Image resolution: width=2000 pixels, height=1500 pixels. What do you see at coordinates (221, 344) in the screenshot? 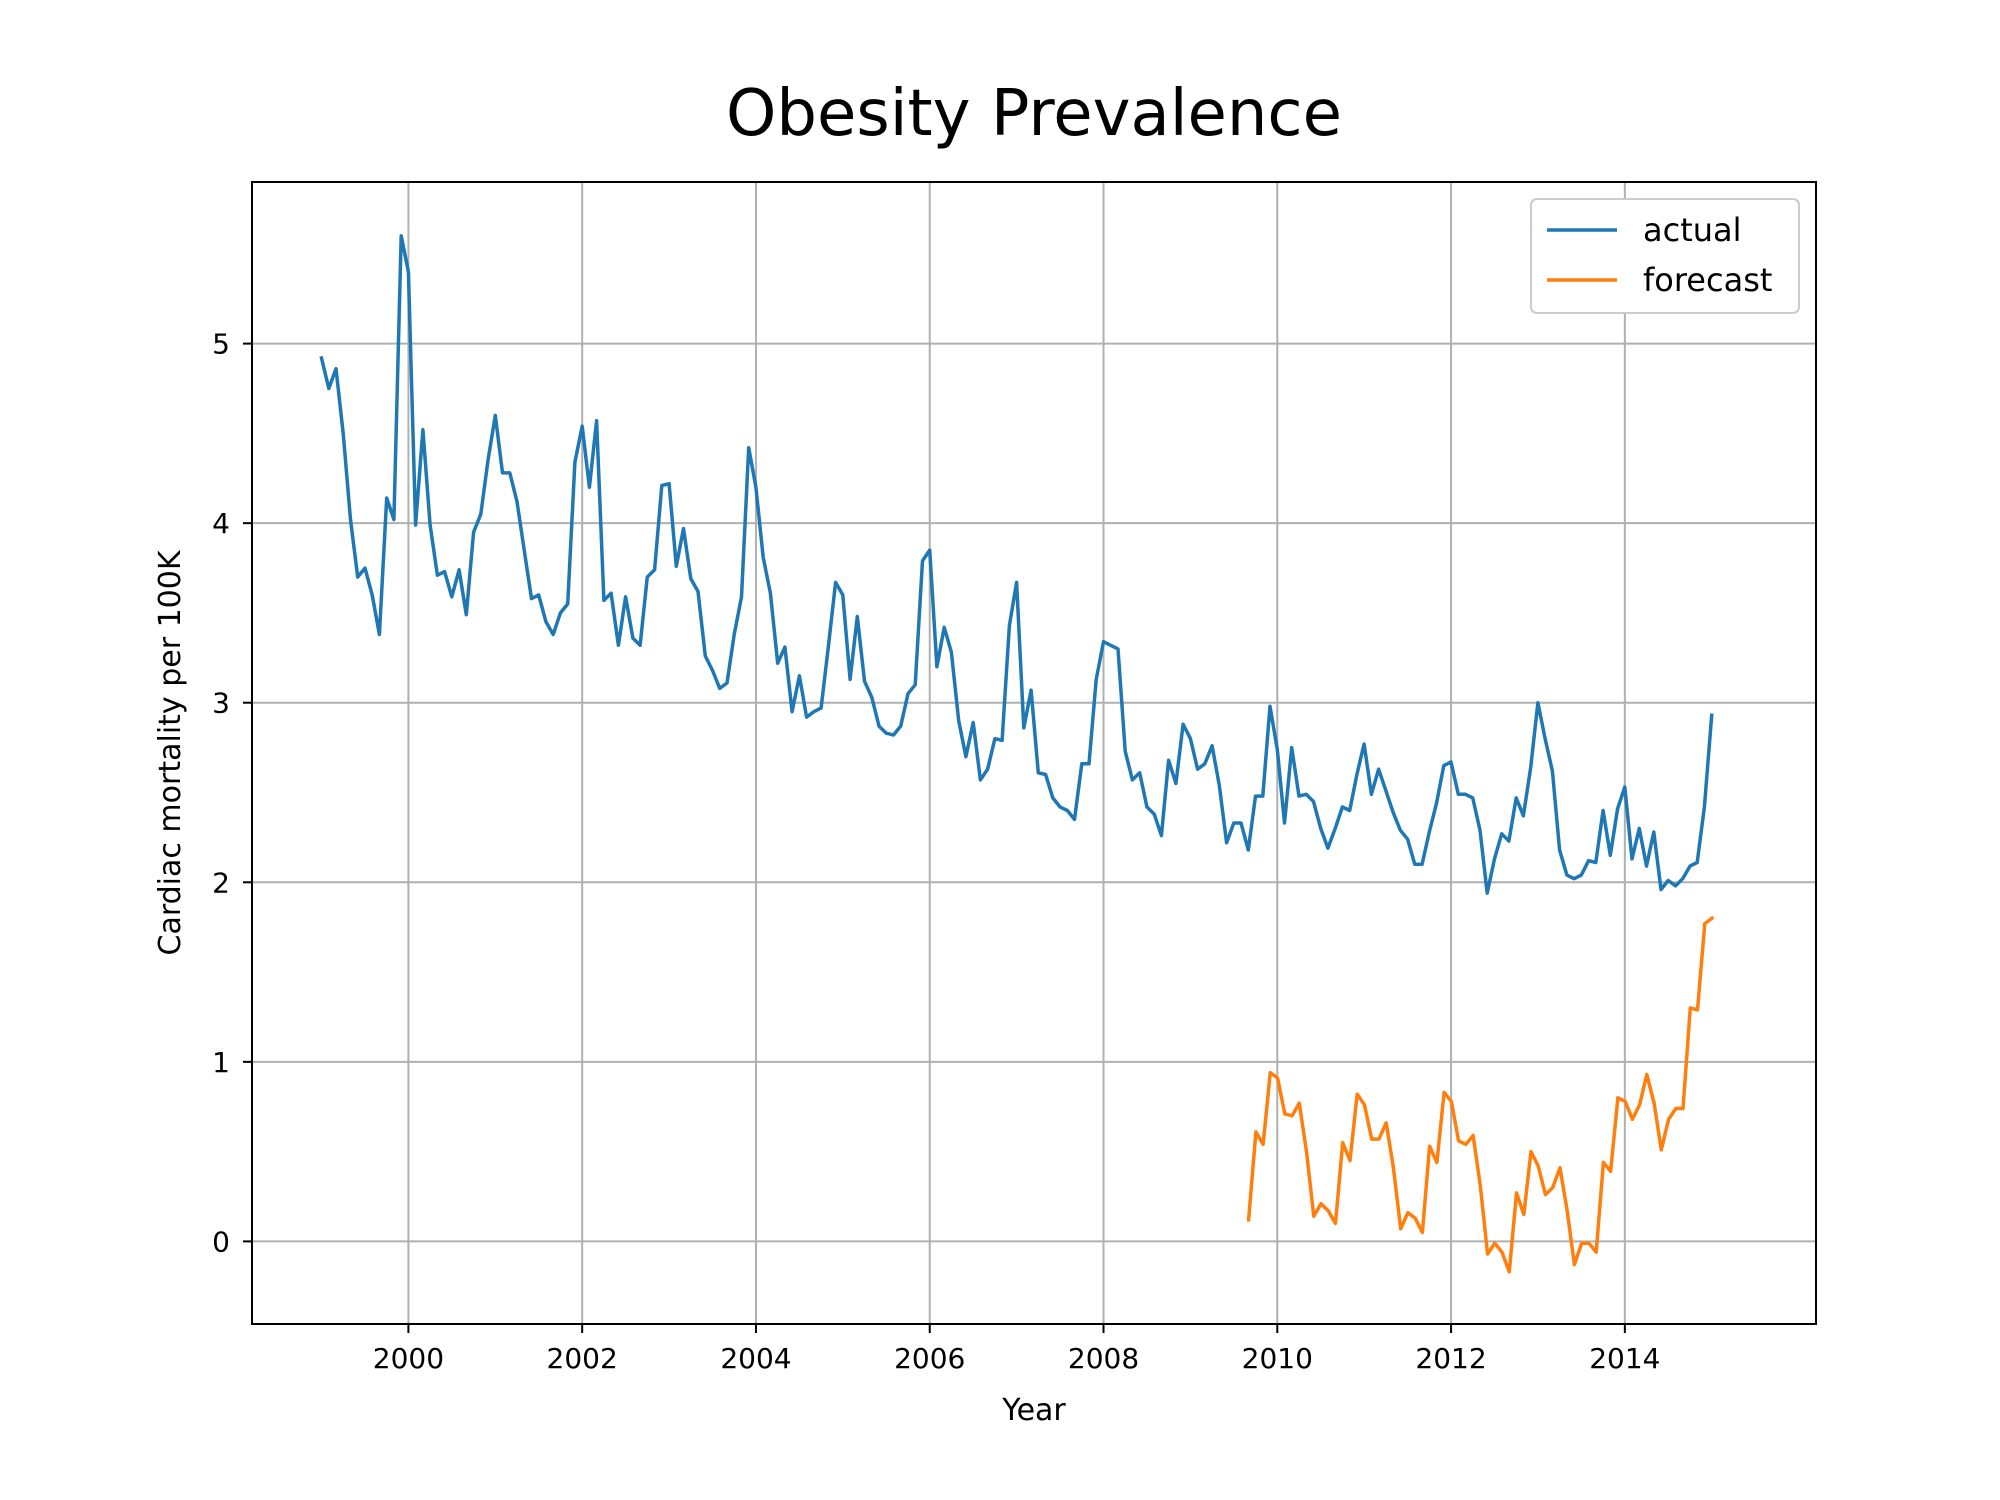
I see `y-tick-label: 5` at bounding box center [221, 344].